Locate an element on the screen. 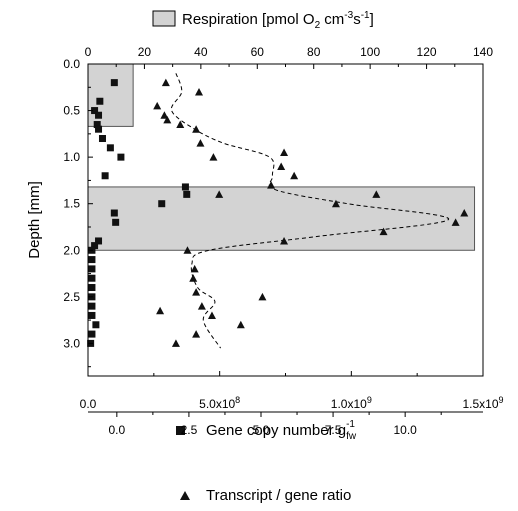  bottom-axis: 0.0 5.0x10⁸ 1.0x10⁹ 1.5x10⁹ is located at coordinates (292, 391).